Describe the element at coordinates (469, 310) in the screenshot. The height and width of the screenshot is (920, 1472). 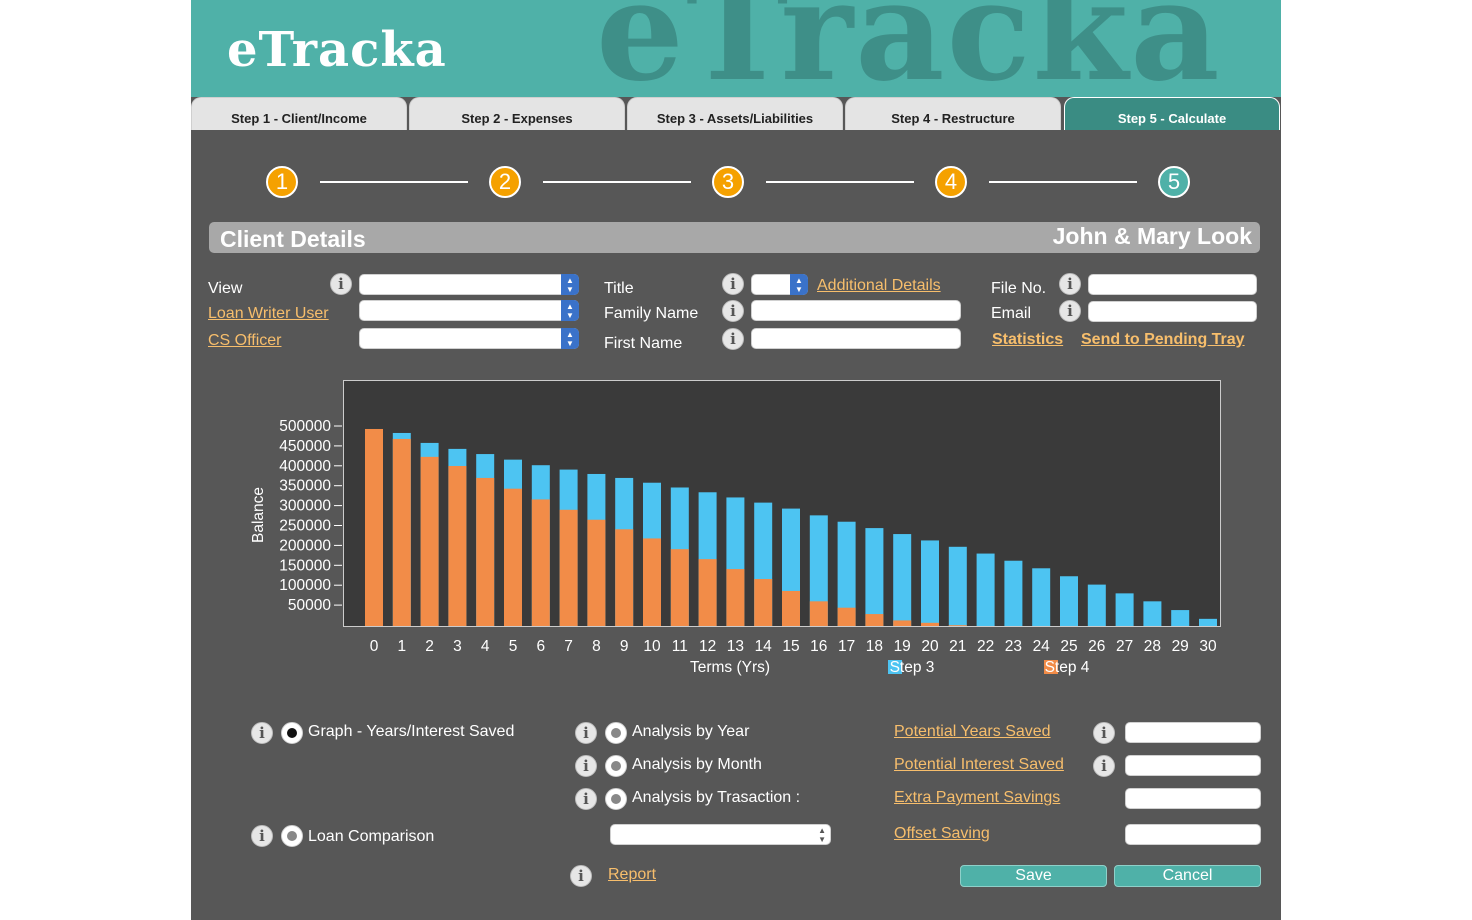
I see `loan-writer-select: ▲ ▼` at that location.